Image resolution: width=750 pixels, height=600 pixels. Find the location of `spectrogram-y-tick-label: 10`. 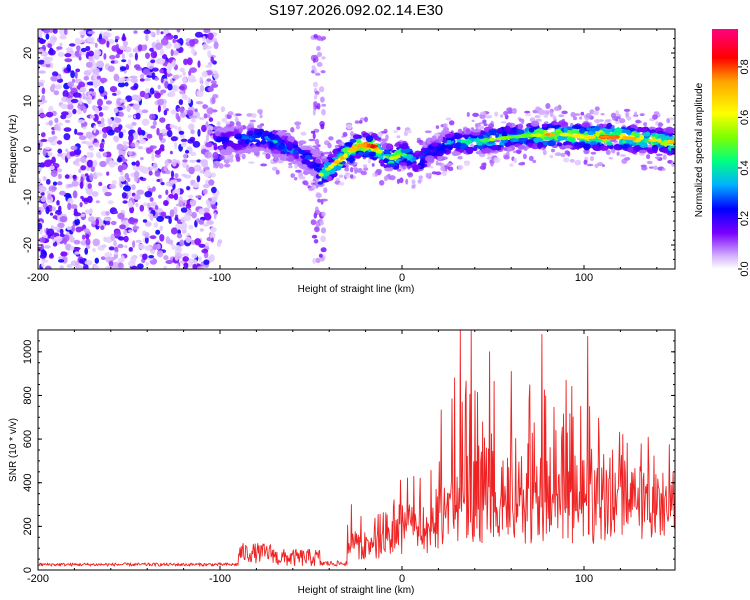

spectrogram-y-tick-label: 10 is located at coordinates (28, 101).